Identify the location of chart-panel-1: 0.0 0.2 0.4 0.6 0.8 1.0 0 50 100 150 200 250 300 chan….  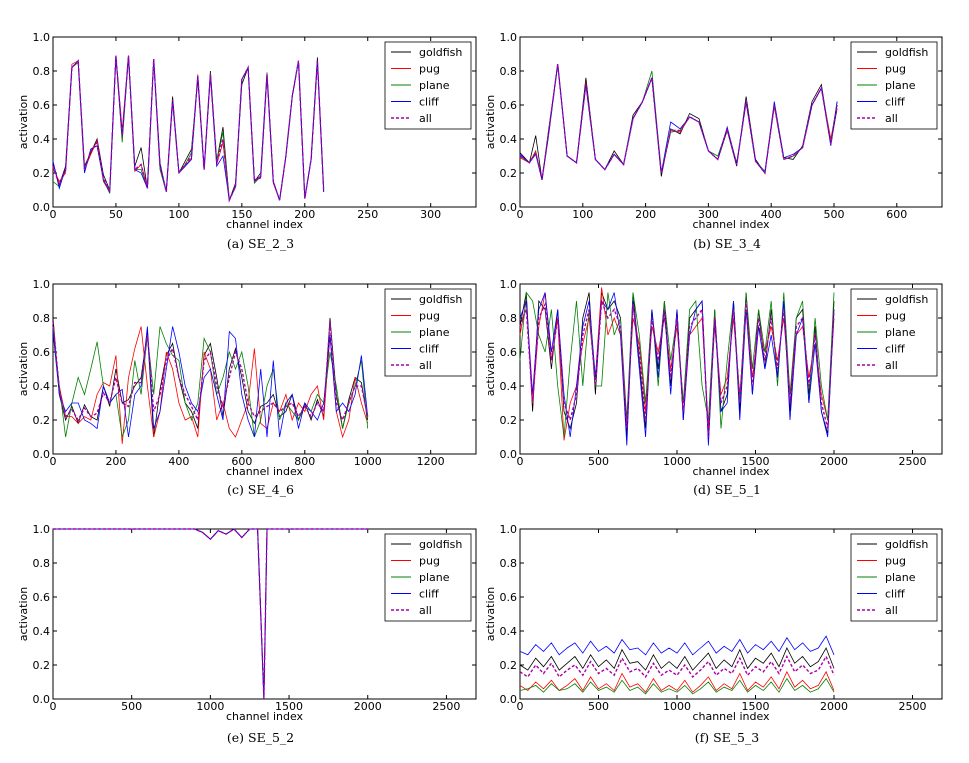
(247, 141).